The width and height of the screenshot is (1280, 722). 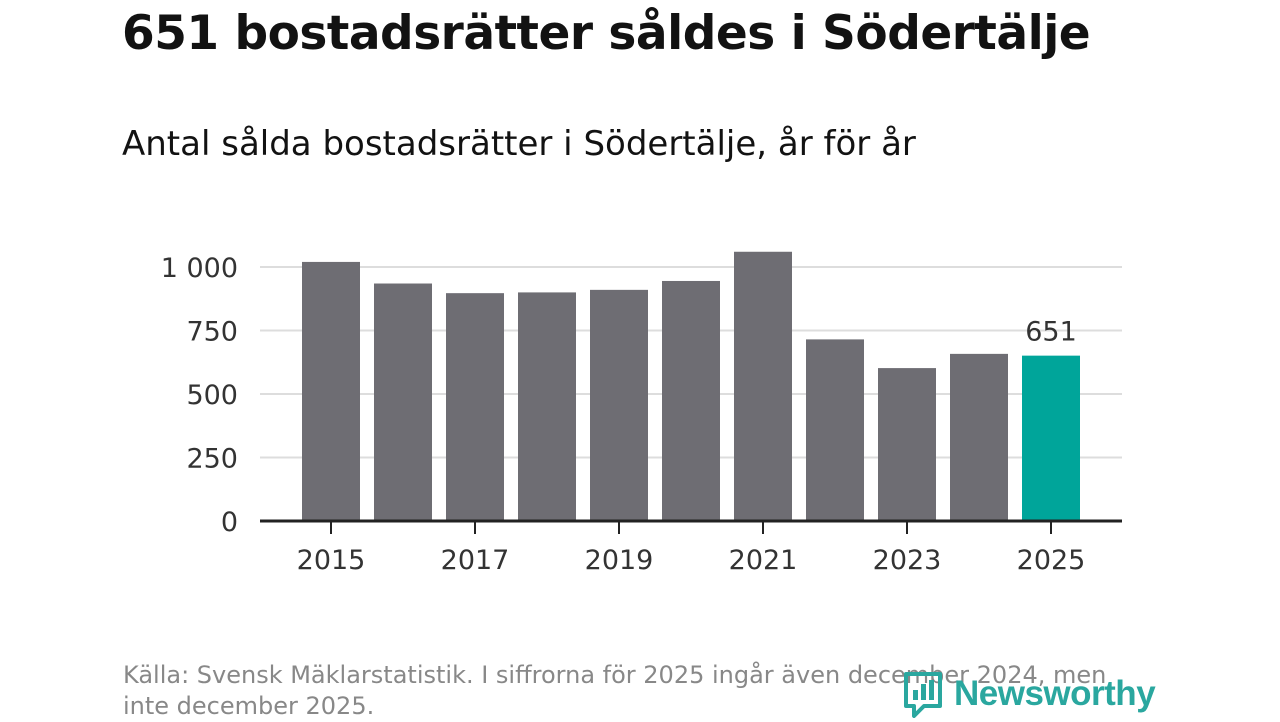 I want to click on newsworthy-logo: Newsworthy, so click(x=1029, y=694).